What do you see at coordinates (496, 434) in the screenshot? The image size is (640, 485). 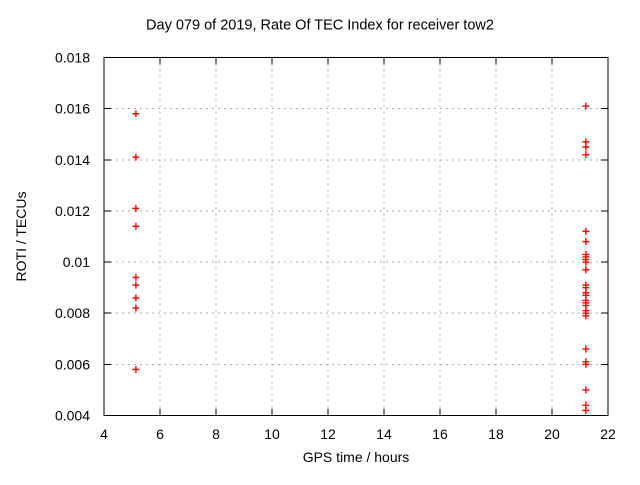 I see `x-tick-label: 18` at bounding box center [496, 434].